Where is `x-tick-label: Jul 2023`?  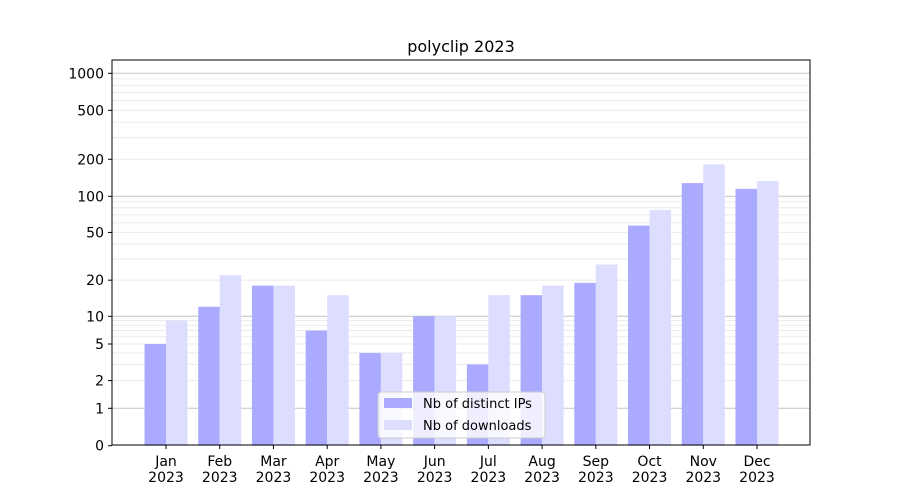
x-tick-label: Jul 2023 is located at coordinates (489, 470).